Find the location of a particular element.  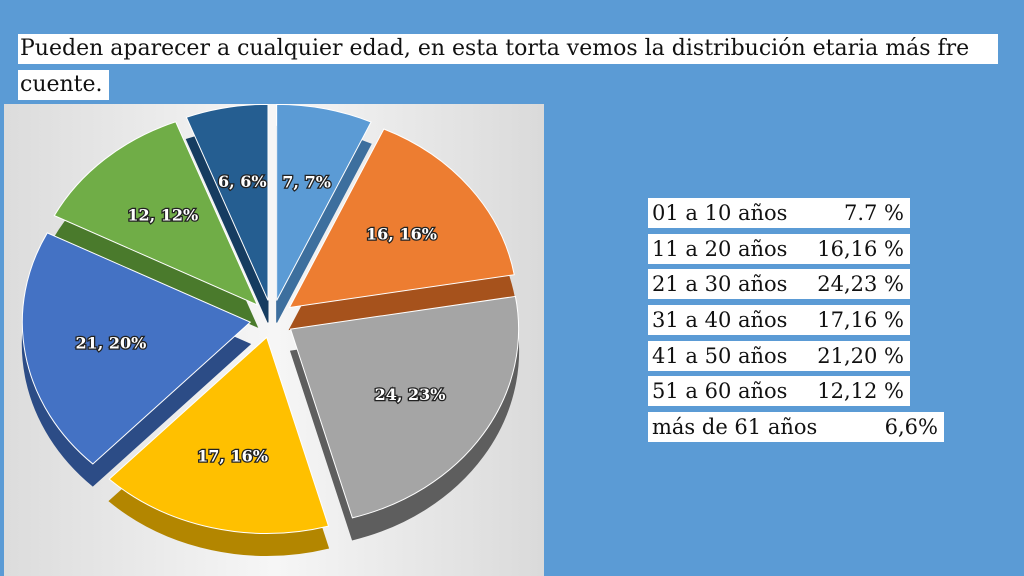

legend-value: 24,23 % is located at coordinates (860, 284).